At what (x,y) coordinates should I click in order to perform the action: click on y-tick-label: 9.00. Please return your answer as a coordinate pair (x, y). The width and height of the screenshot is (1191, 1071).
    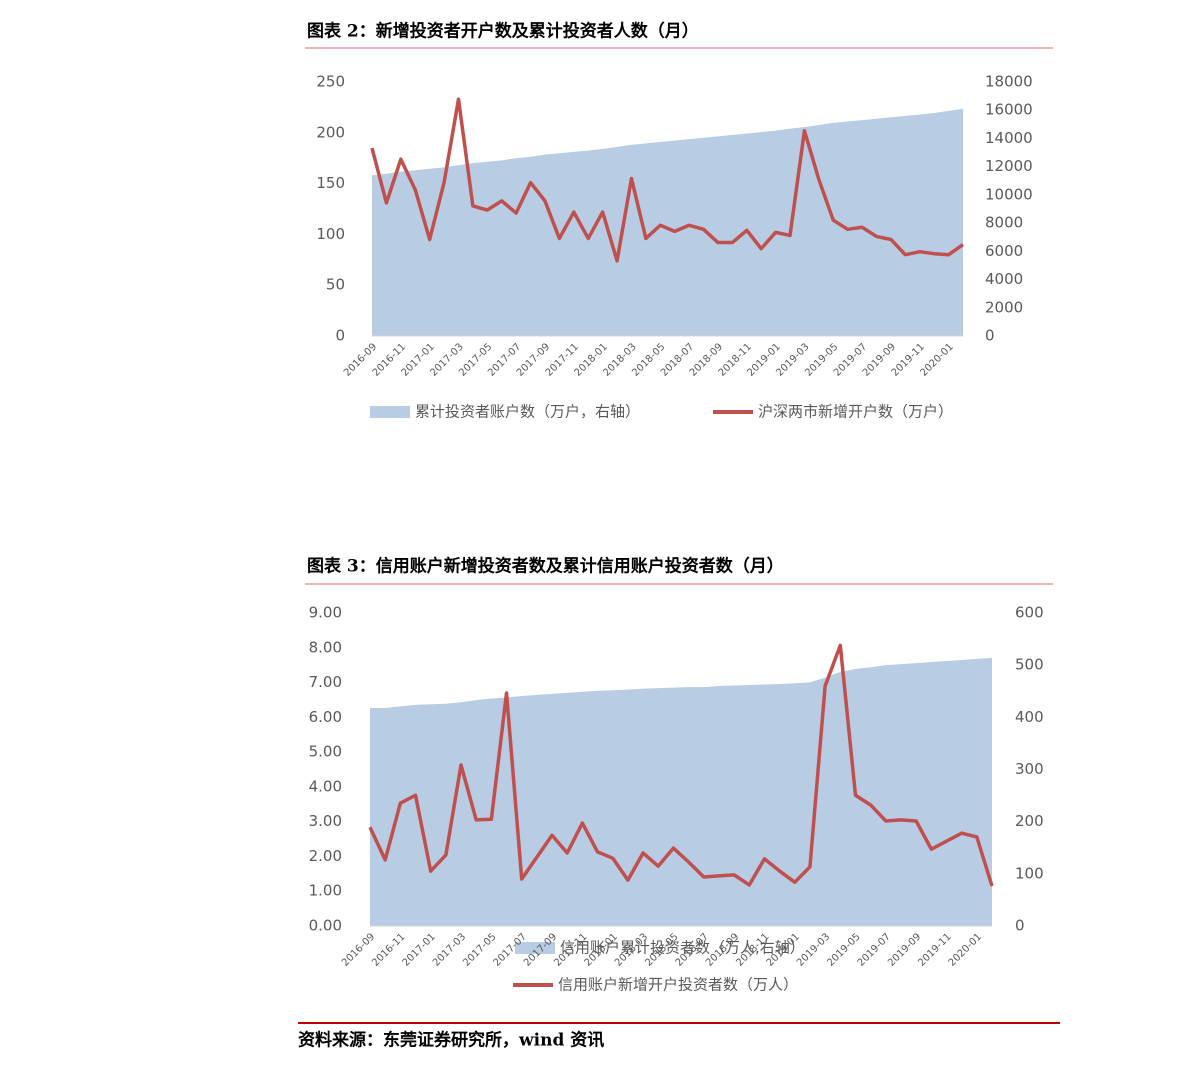
    Looking at the image, I should click on (325, 613).